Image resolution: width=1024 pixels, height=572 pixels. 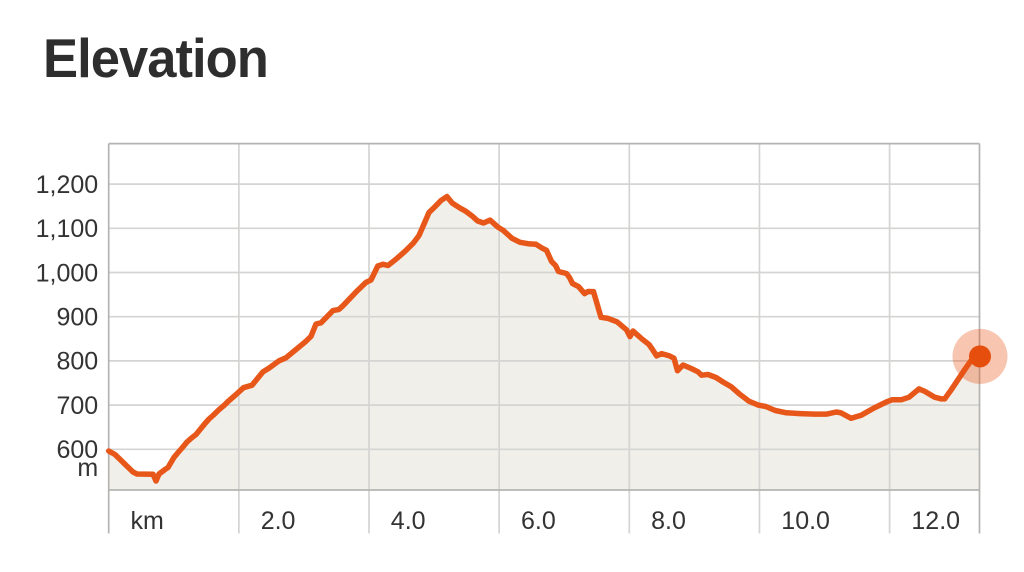 I want to click on svg-text: 4.0, so click(x=408, y=521).